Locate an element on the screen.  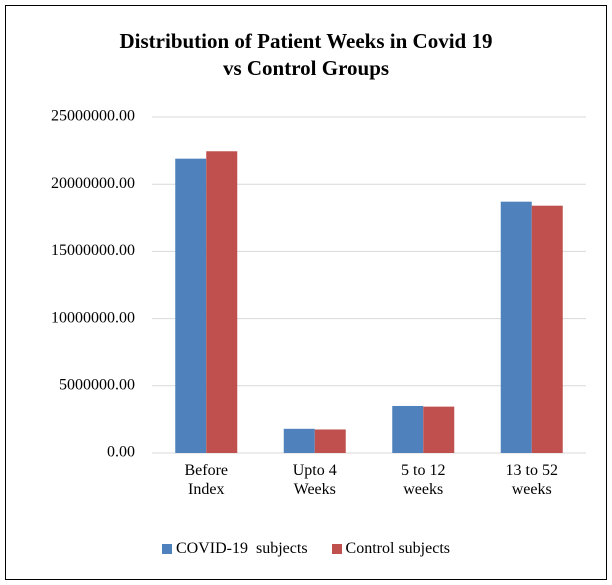
chart-title: vs Control Groups is located at coordinates (306, 68).